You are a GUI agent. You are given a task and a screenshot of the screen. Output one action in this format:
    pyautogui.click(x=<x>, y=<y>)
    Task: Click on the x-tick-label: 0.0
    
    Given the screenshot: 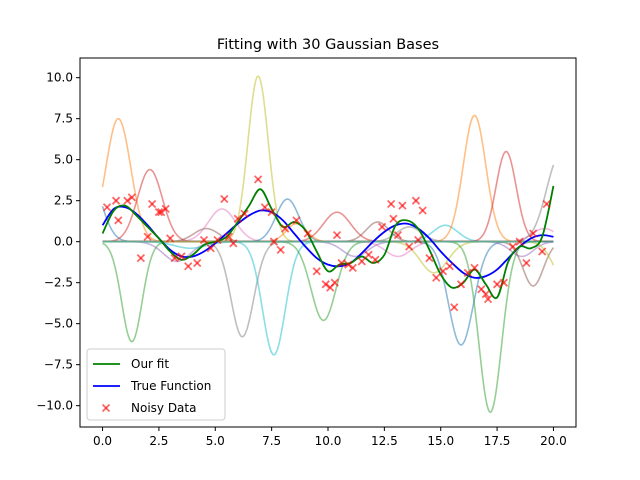 What is the action you would take?
    pyautogui.click(x=102, y=441)
    